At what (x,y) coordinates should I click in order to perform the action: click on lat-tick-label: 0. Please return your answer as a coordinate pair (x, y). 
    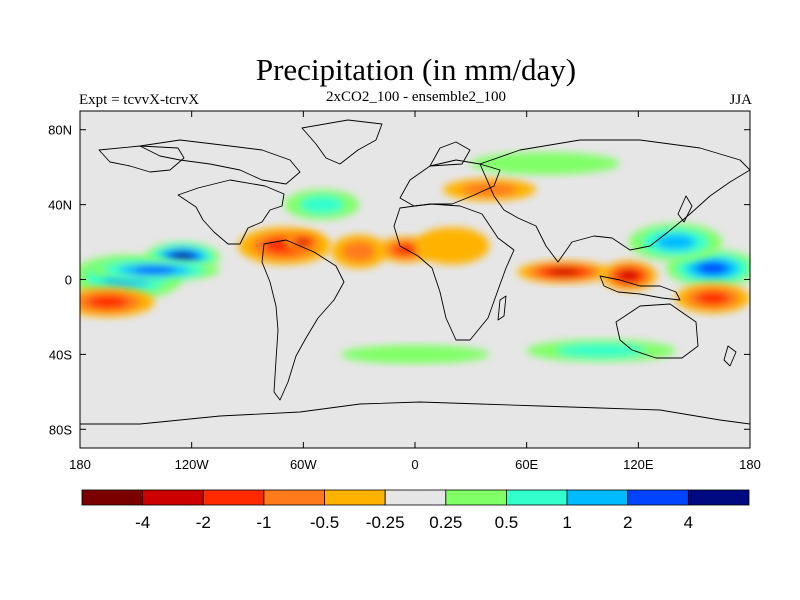
    Looking at the image, I should click on (68, 280).